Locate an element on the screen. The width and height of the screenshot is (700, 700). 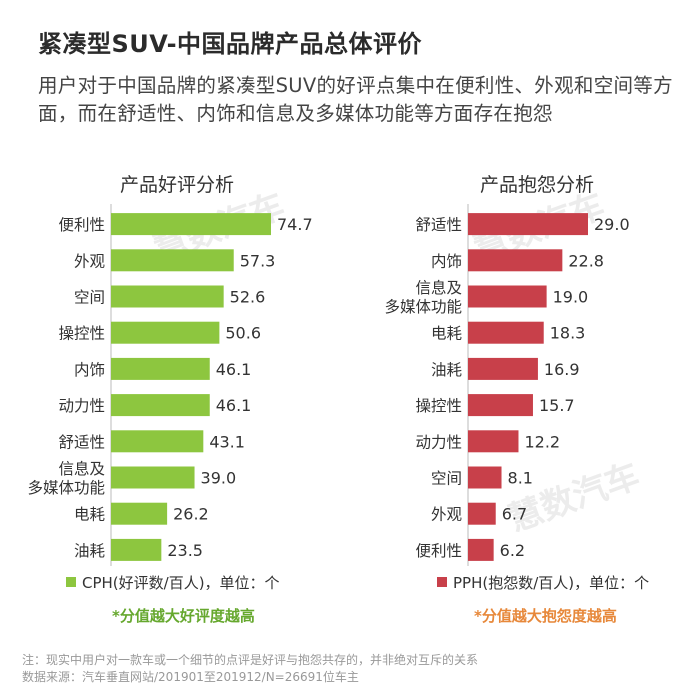
page-title: 紧凑型SUV-中国品牌产品总体评价 is located at coordinates (230, 44).